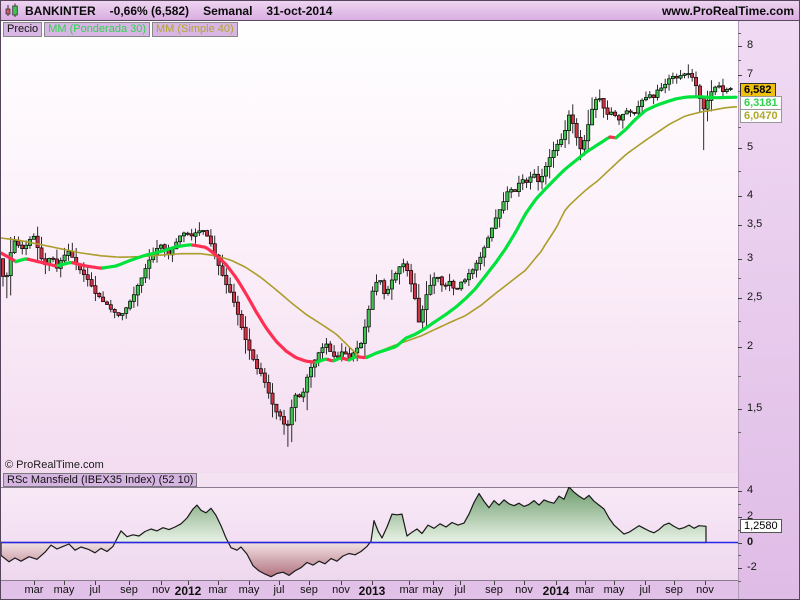 The height and width of the screenshot is (600, 800). I want to click on indicator-title-chip: RSc Mansfield (IBEX35 Index) (52 10), so click(100, 480).